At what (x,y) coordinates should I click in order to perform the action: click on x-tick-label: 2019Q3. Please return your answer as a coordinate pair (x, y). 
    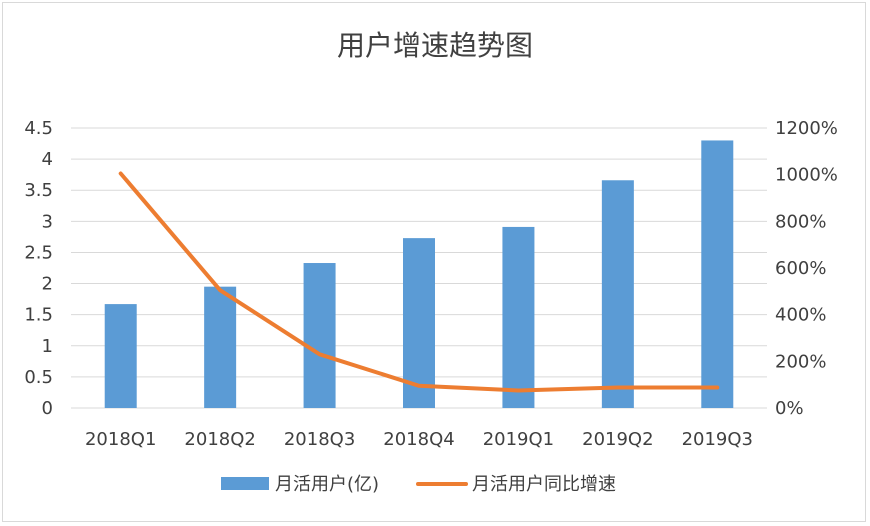
    Looking at the image, I should click on (717, 439).